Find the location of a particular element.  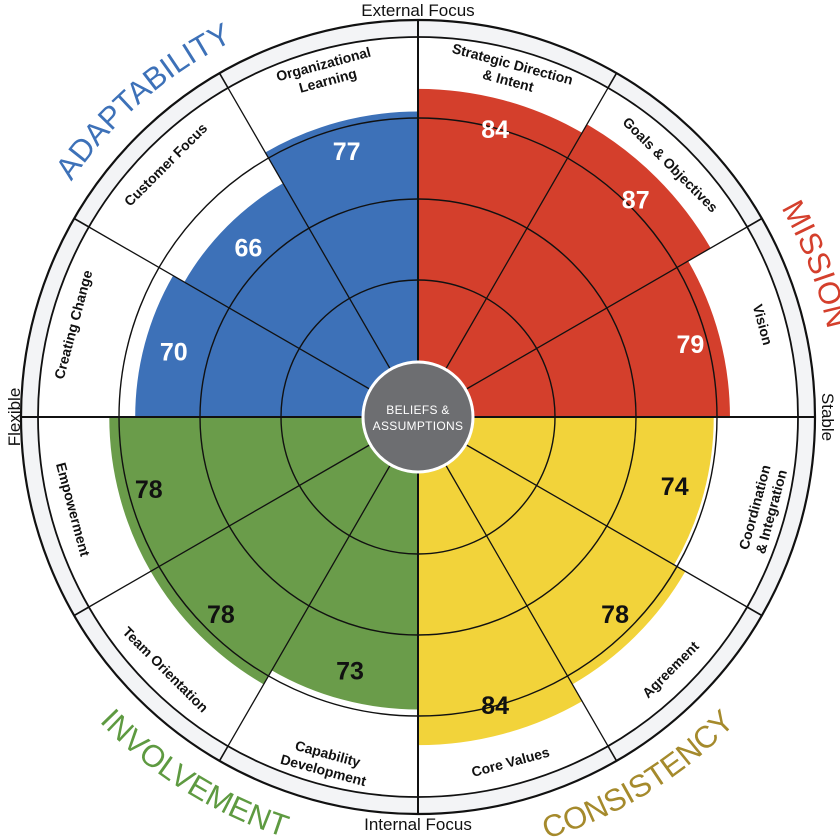

score-value: 73 is located at coordinates (350, 672).